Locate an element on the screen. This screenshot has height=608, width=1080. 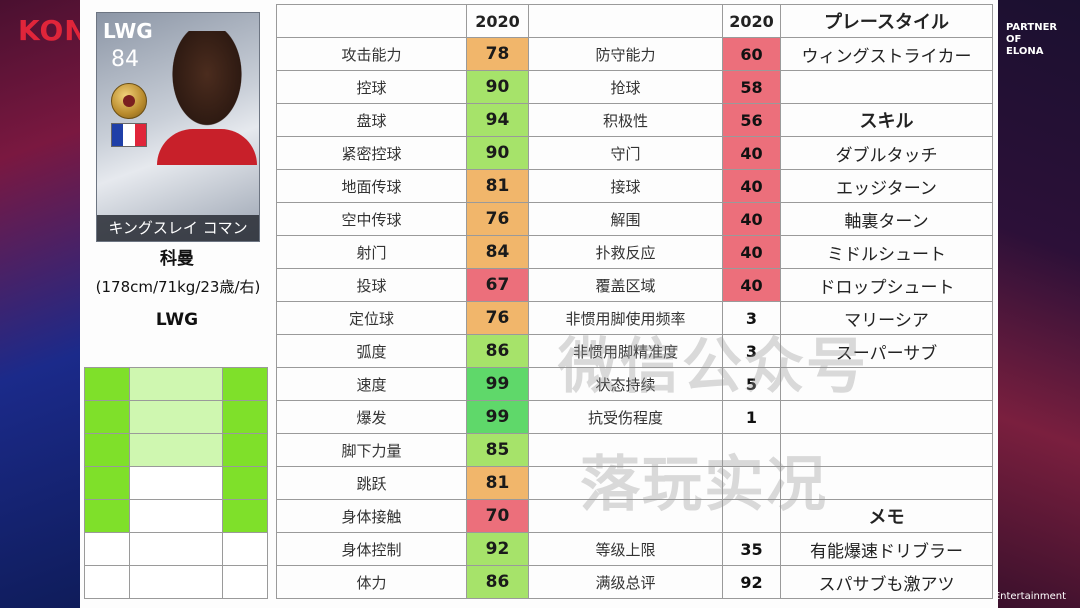
stat-row: 控球 90 抢球 58 is located at coordinates (634, 87).